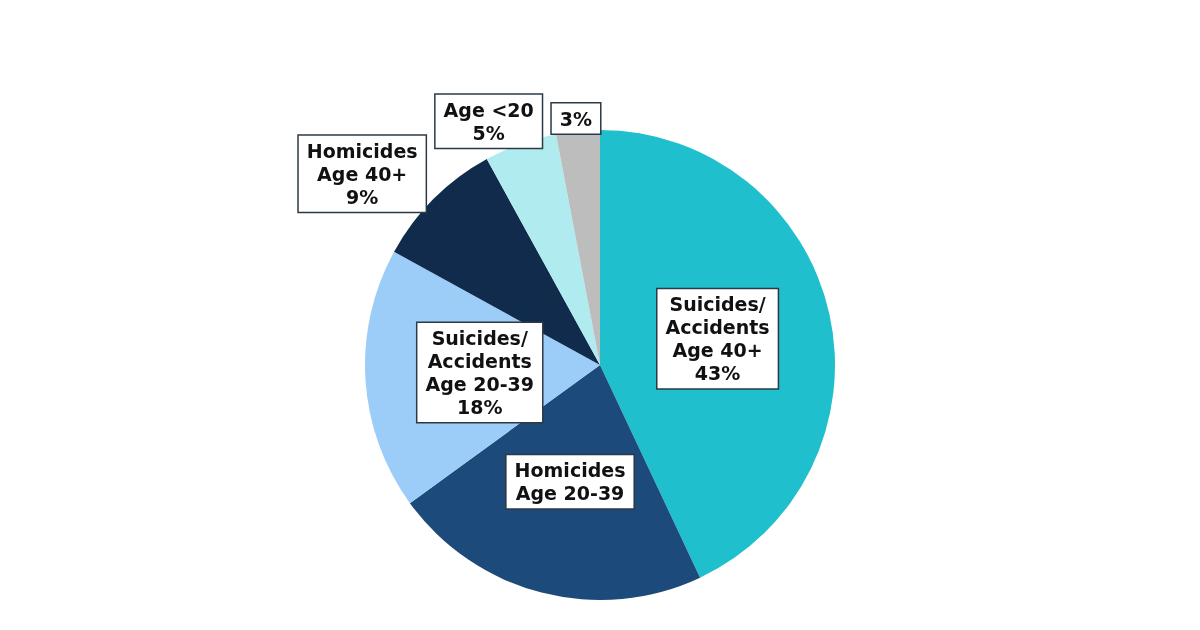 The image size is (1200, 630). What do you see at coordinates (717, 327) in the screenshot?
I see `slice-label: Suicides/ Accidents Age 40+` at bounding box center [717, 327].